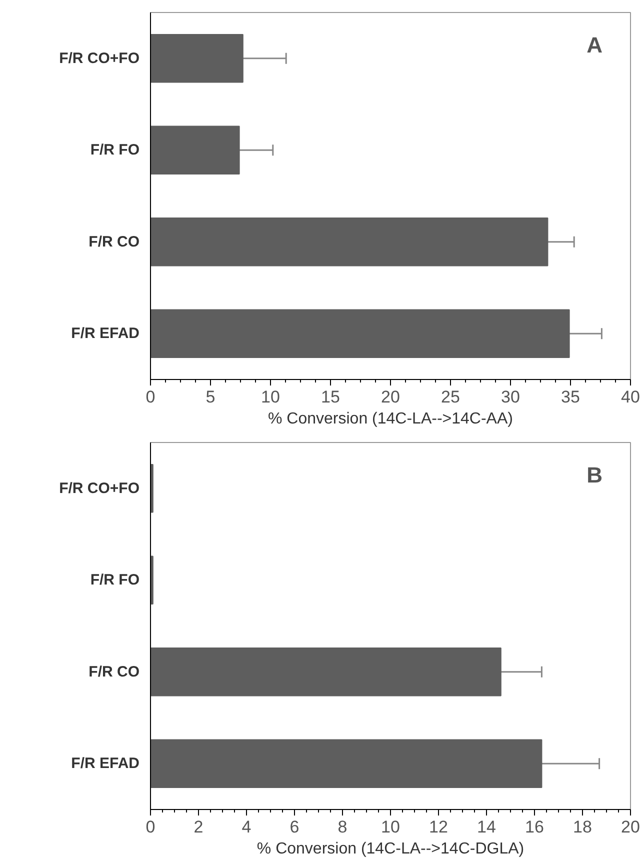 Image resolution: width=642 pixels, height=867 pixels. What do you see at coordinates (594, 475) in the screenshot?
I see `annotation: B` at bounding box center [594, 475].